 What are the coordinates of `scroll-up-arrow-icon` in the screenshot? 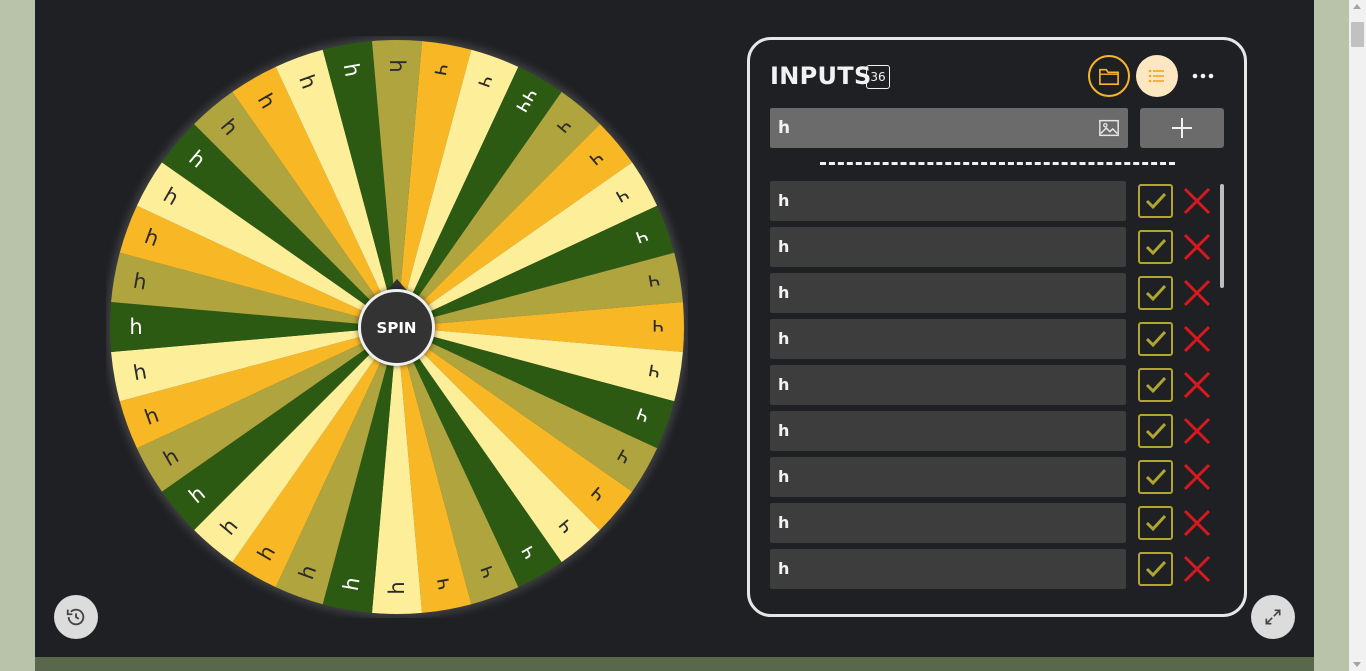 It's located at (1357, 6).